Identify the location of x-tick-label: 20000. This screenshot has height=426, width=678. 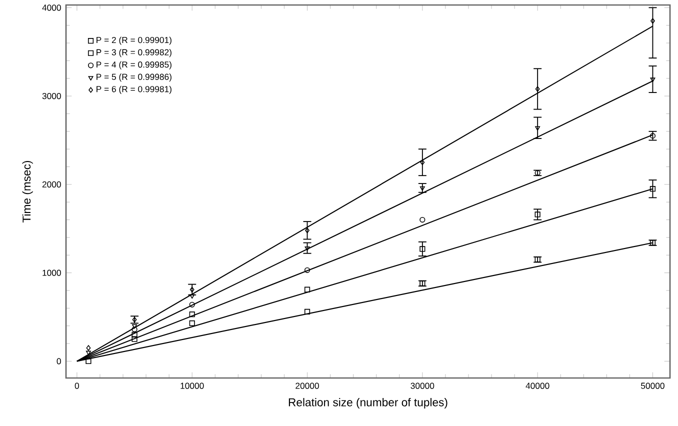
(307, 385).